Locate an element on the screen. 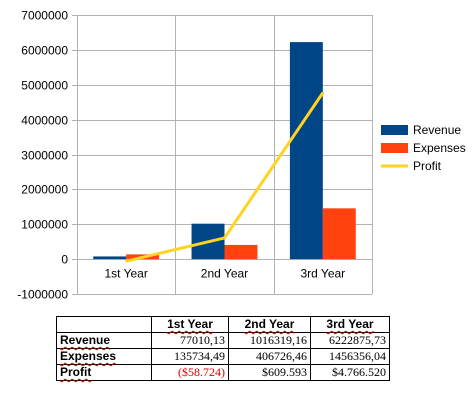 The width and height of the screenshot is (475, 401). y-tick-label: -1000000 is located at coordinates (42, 295).